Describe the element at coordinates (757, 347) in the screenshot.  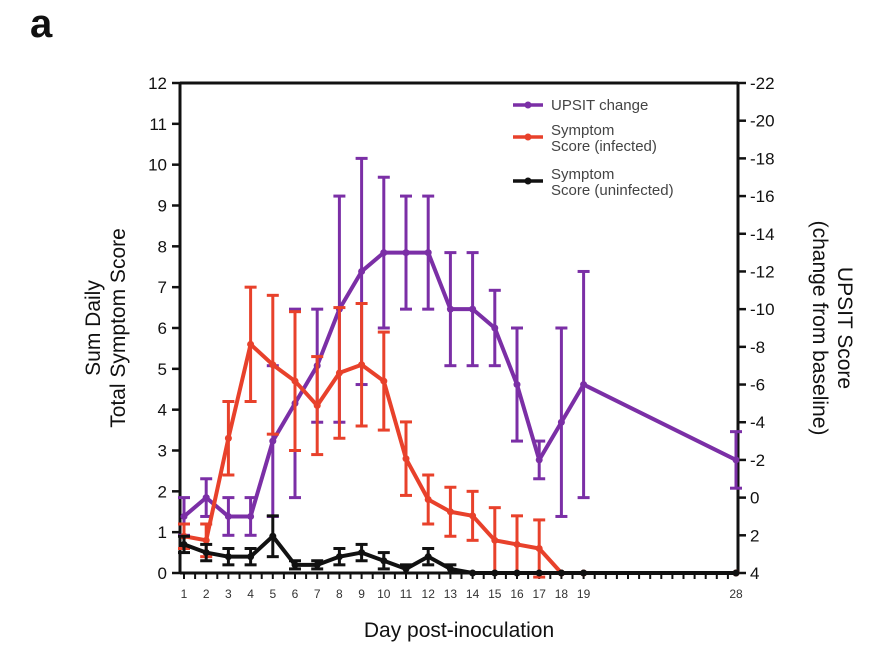
I see `y-right-tick-label: -8` at that location.